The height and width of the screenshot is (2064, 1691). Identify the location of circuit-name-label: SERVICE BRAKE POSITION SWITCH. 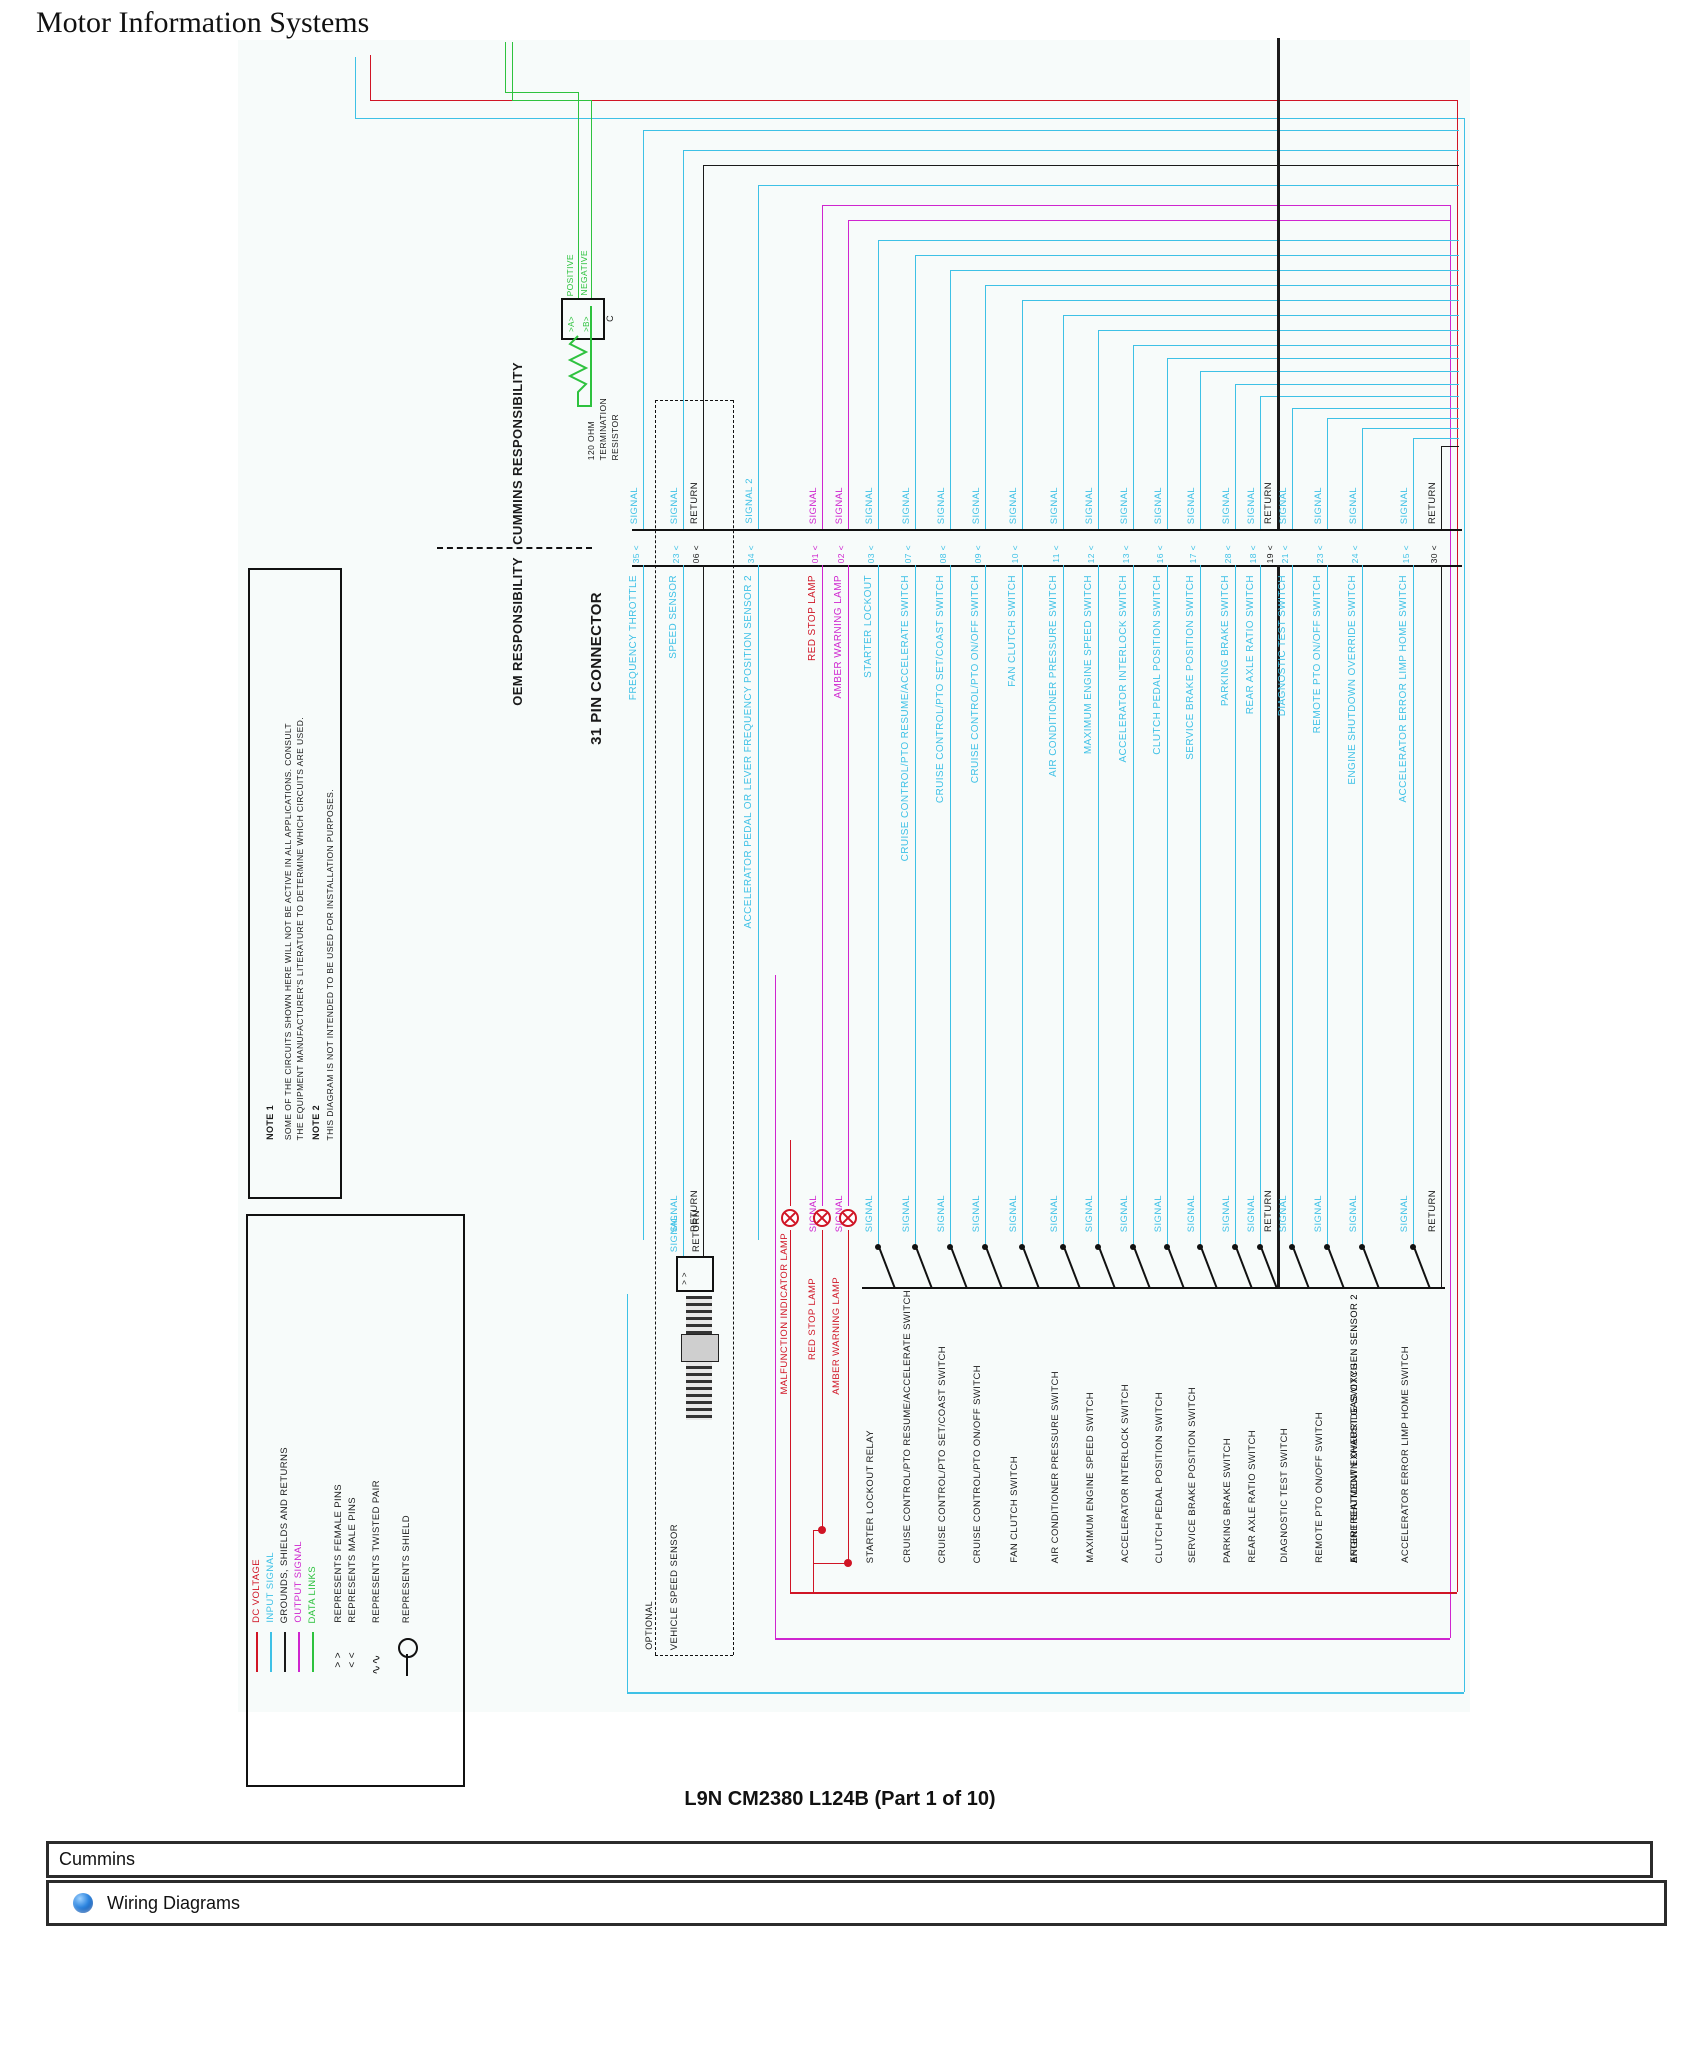
(1190, 667).